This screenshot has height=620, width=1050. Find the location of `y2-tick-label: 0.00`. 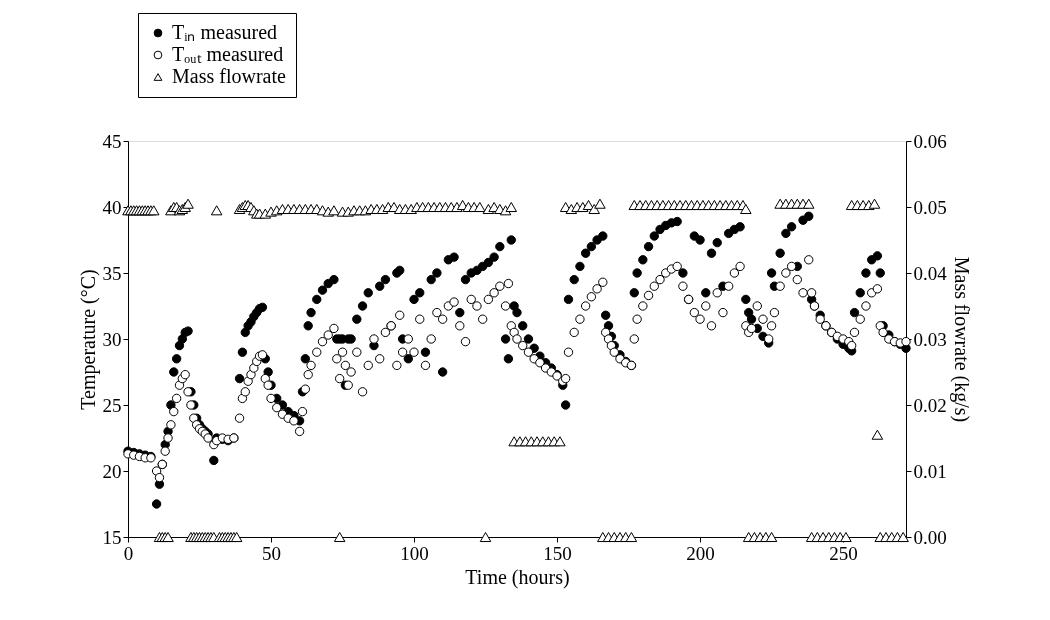

y2-tick-label: 0.00 is located at coordinates (930, 537).